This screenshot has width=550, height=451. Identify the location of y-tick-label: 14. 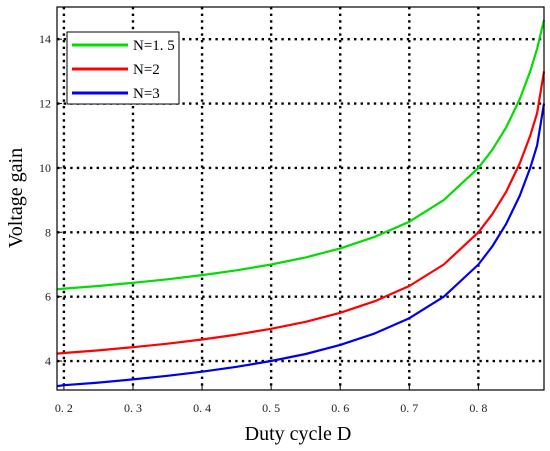
(45, 39).